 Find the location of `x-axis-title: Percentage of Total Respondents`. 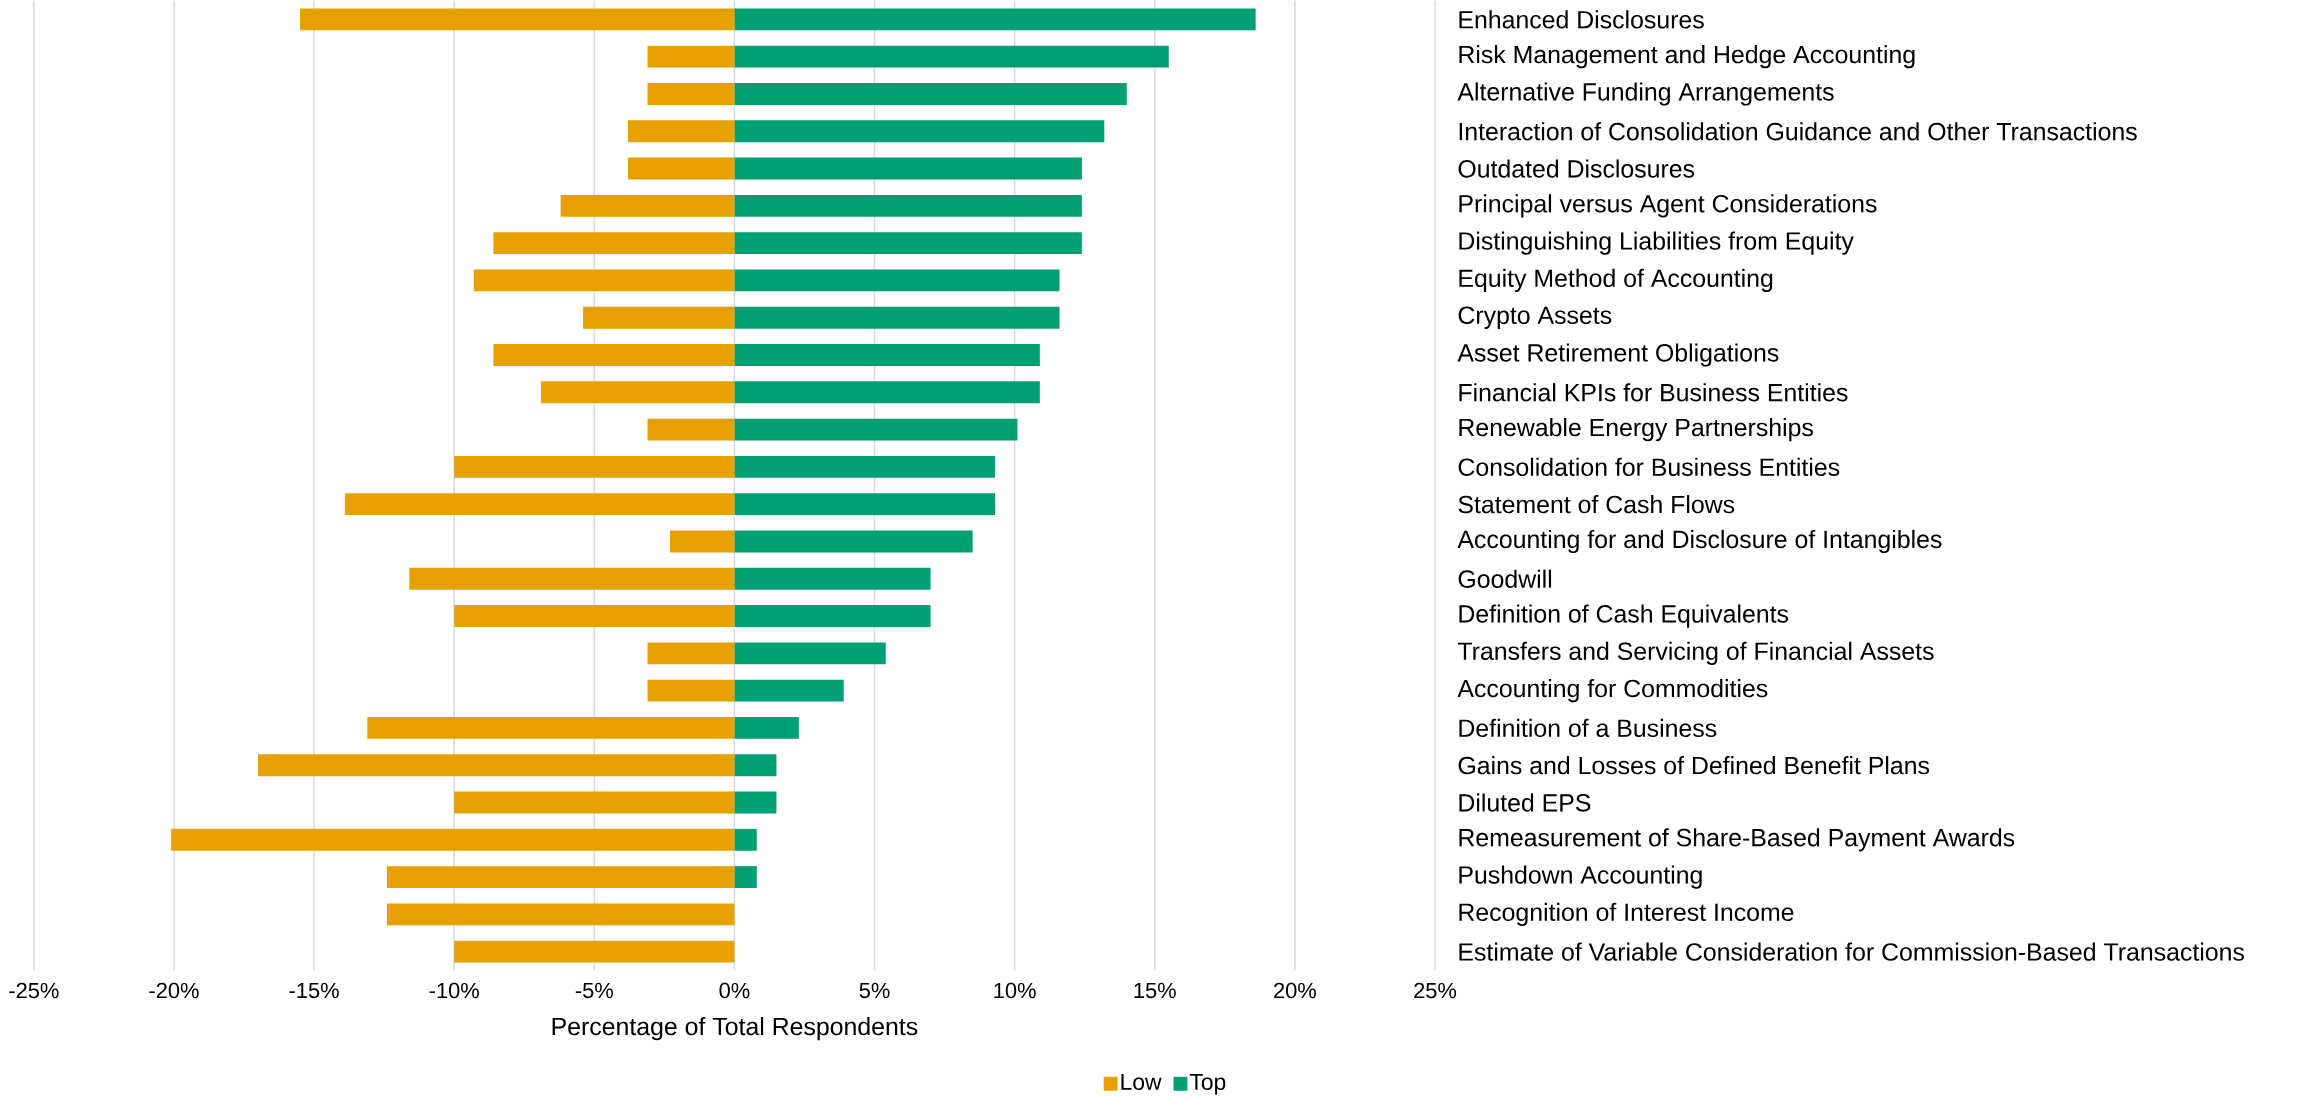

x-axis-title: Percentage of Total Respondents is located at coordinates (735, 1028).